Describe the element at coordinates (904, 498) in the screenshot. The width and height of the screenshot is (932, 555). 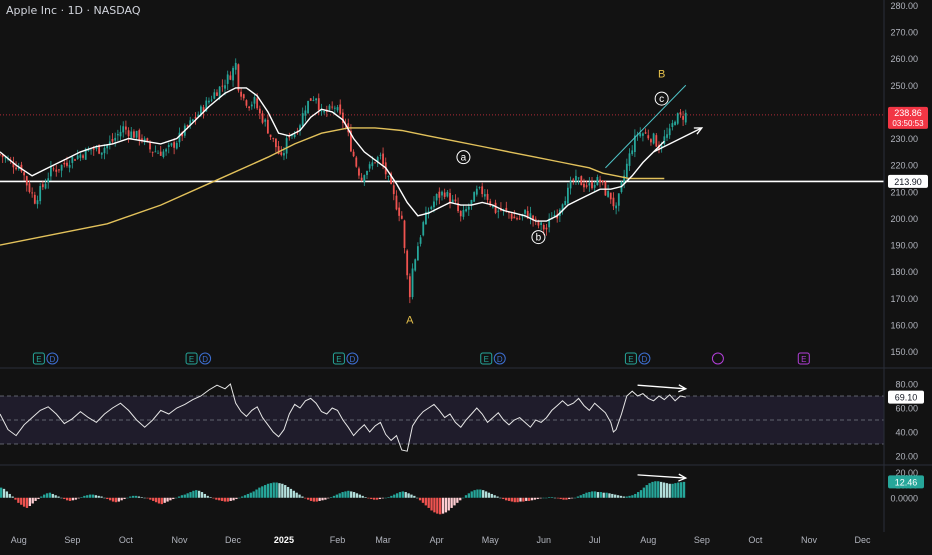
I see `macd-tick-label: 0.0000` at that location.